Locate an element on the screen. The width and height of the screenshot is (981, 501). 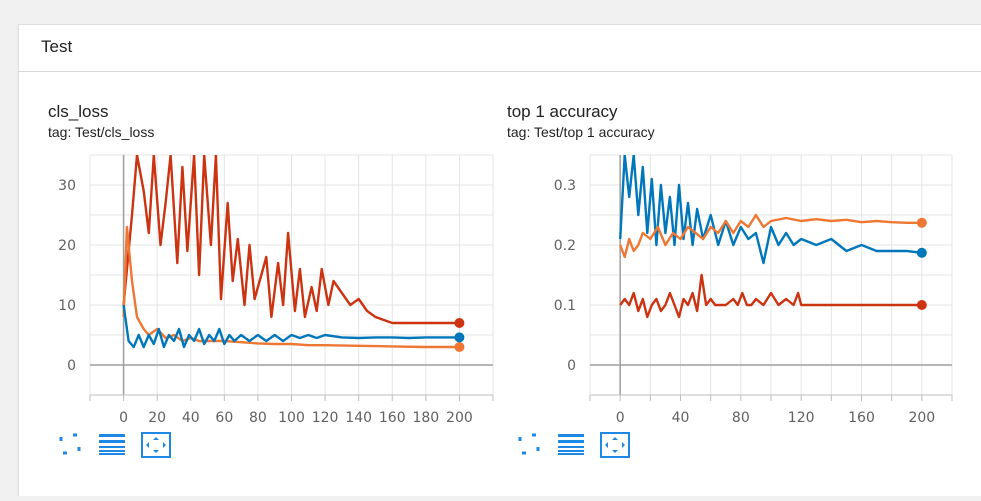
chart-title: cls_loss is located at coordinates (78, 111).